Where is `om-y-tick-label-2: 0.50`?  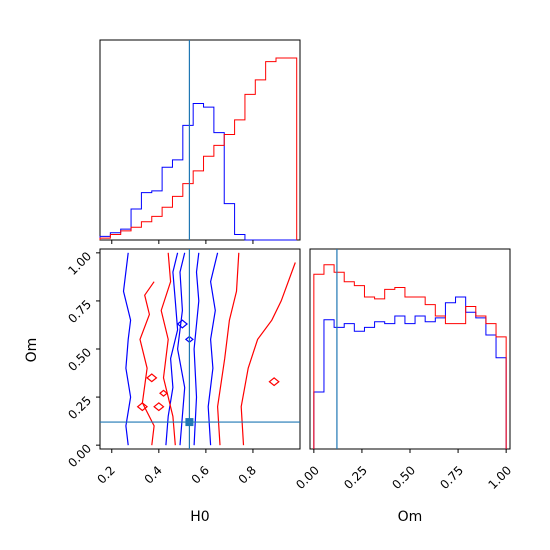 om-y-tick-label-2: 0.50 is located at coordinates (79, 359).